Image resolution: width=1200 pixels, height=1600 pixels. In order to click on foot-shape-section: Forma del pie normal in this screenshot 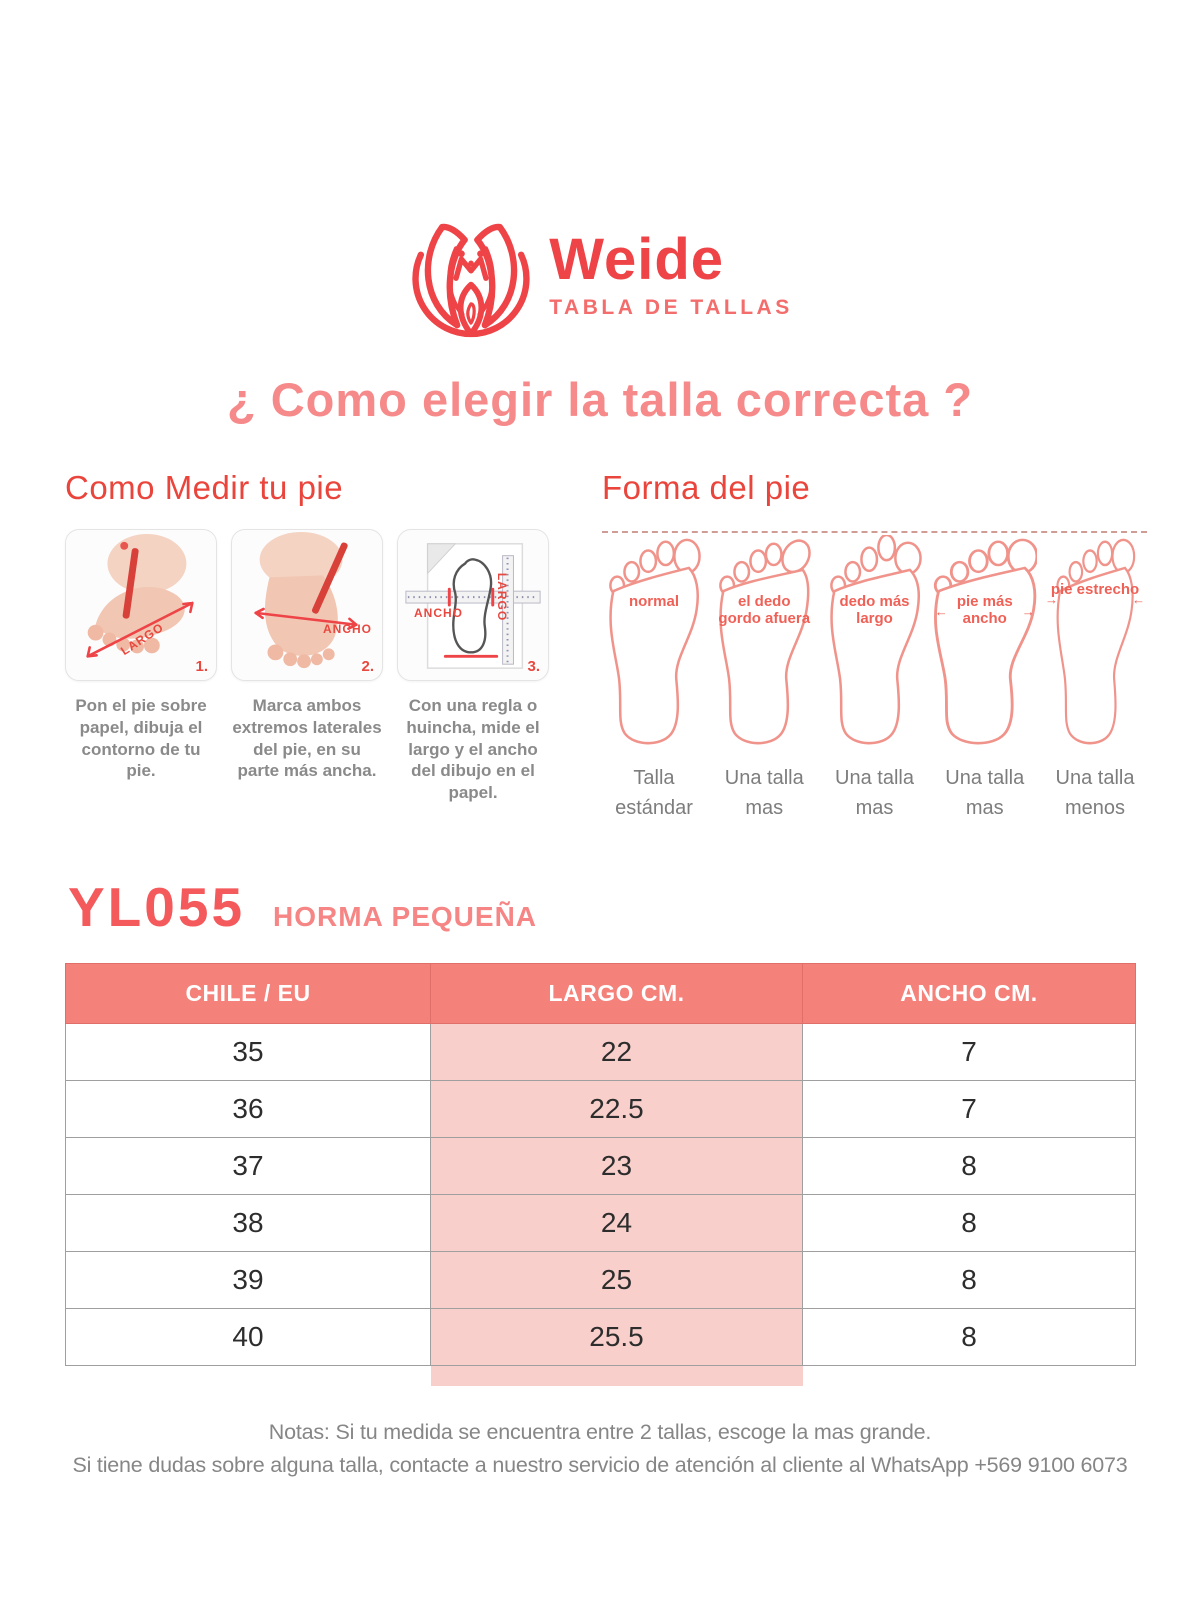, I will do `click(874, 646)`.